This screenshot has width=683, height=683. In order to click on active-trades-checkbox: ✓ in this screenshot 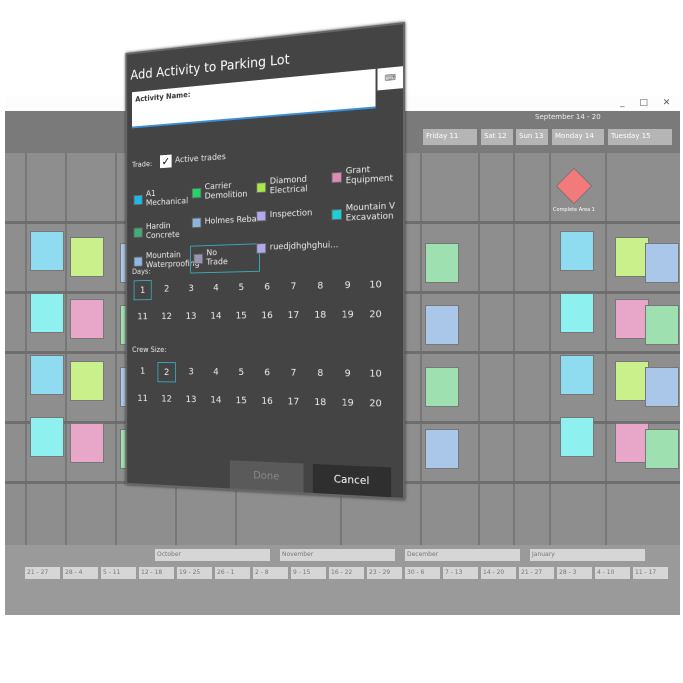, I will do `click(165, 161)`.